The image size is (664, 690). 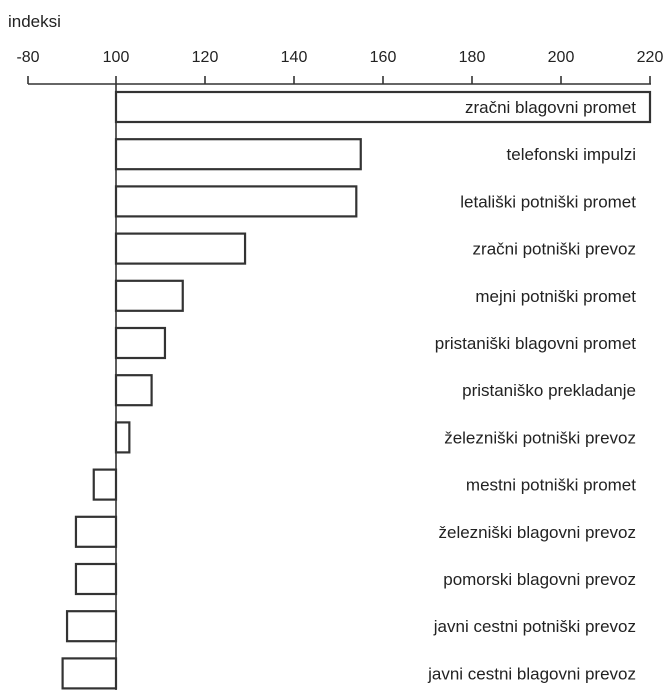 What do you see at coordinates (205, 57) in the screenshot?
I see `x-tick-label: 120` at bounding box center [205, 57].